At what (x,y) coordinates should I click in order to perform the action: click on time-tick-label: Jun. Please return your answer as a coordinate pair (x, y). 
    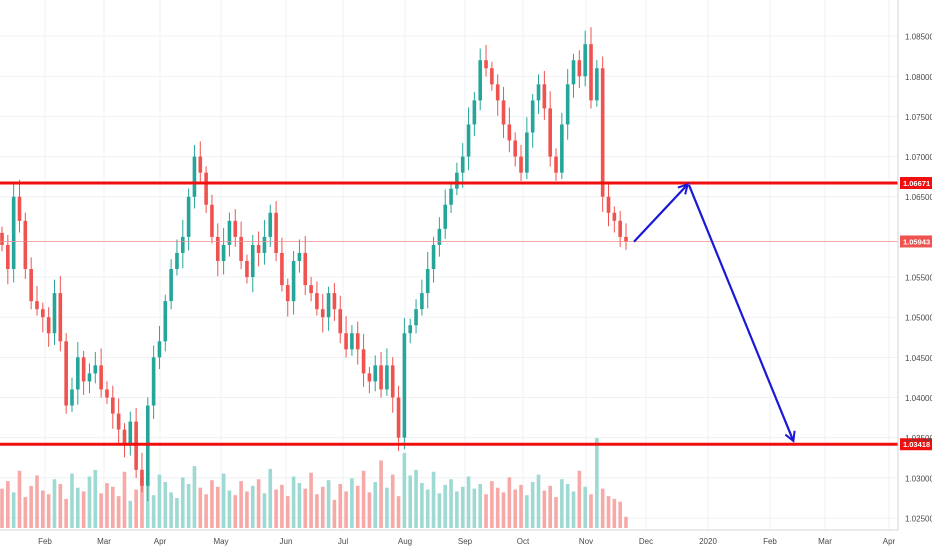
    Looking at the image, I should click on (286, 541).